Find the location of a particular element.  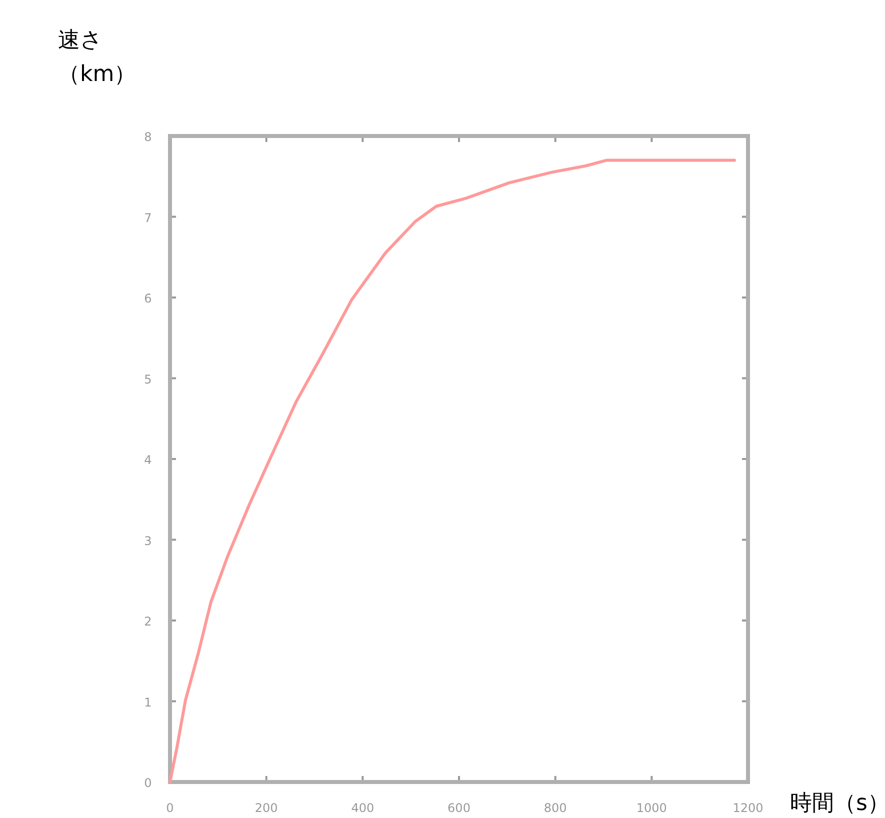

y-tick-label: 3 is located at coordinates (148, 541).